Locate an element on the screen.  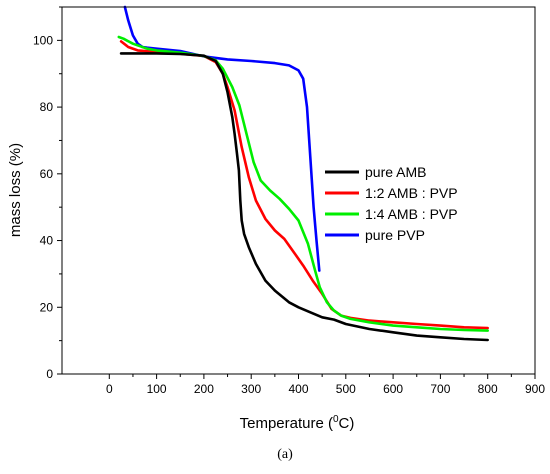
legend-label: 1:2 AMB : PVP is located at coordinates (411, 193).